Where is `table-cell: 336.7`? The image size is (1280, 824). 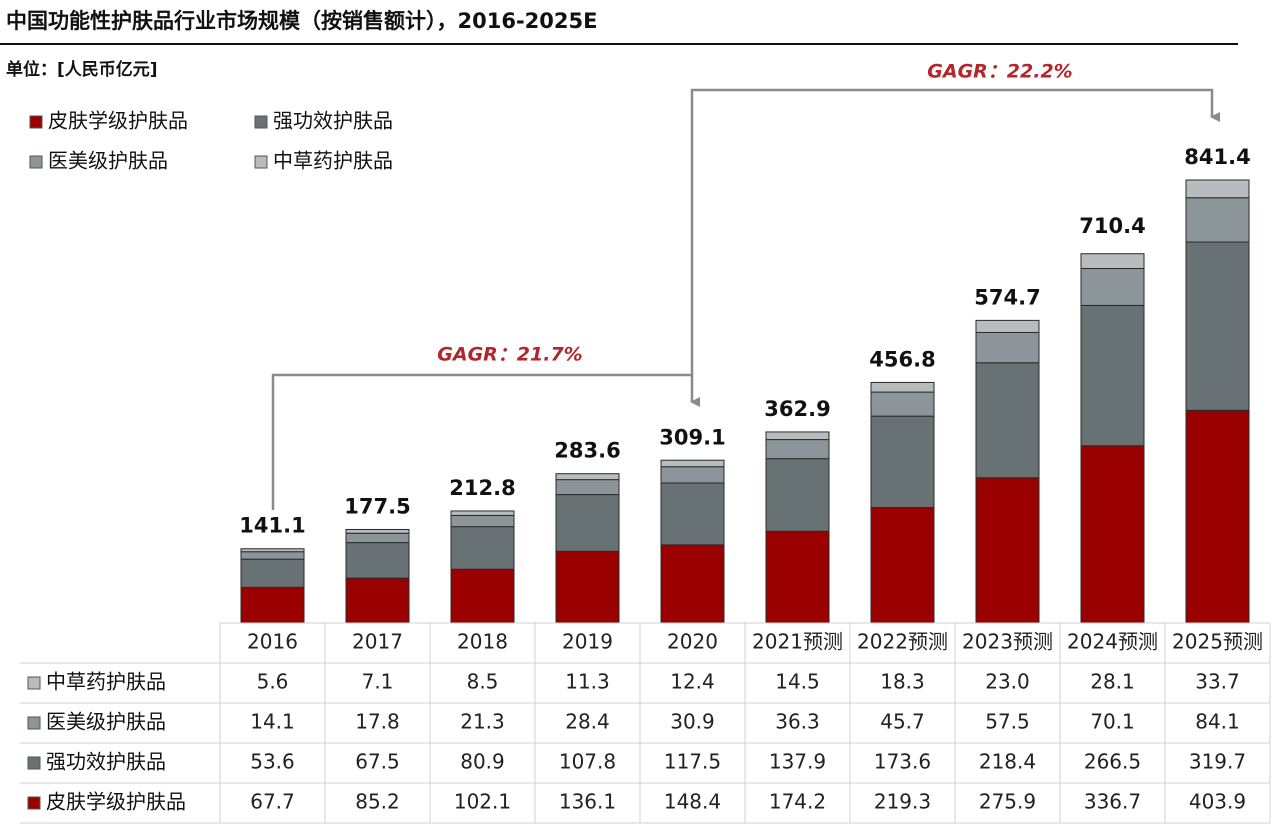 table-cell: 336.7 is located at coordinates (1112, 802).